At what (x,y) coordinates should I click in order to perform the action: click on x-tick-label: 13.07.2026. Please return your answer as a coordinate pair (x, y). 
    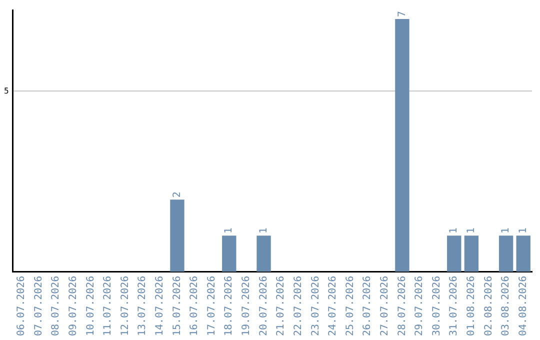
    Looking at the image, I should click on (142, 306).